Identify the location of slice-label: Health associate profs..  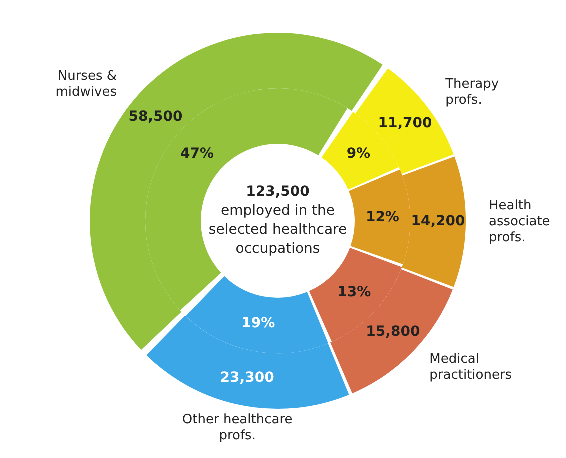
(519, 222).